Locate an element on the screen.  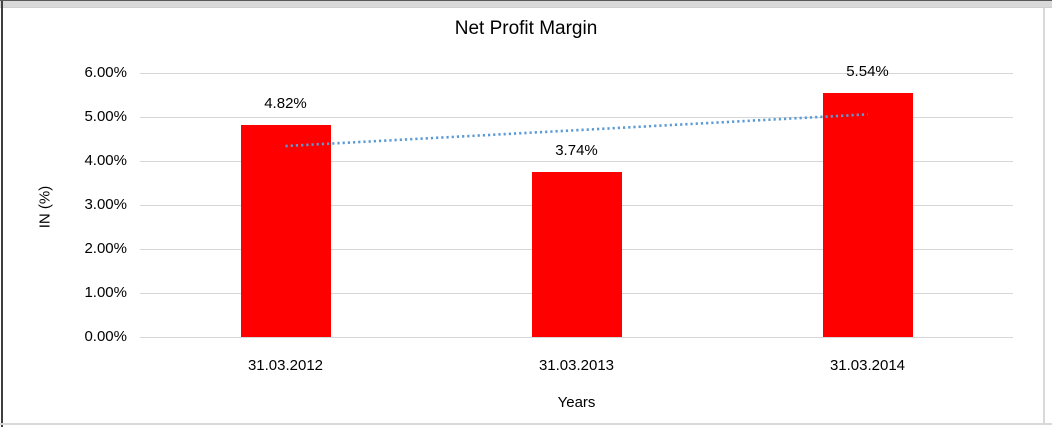
frame-bottom-border is located at coordinates (526, 424).